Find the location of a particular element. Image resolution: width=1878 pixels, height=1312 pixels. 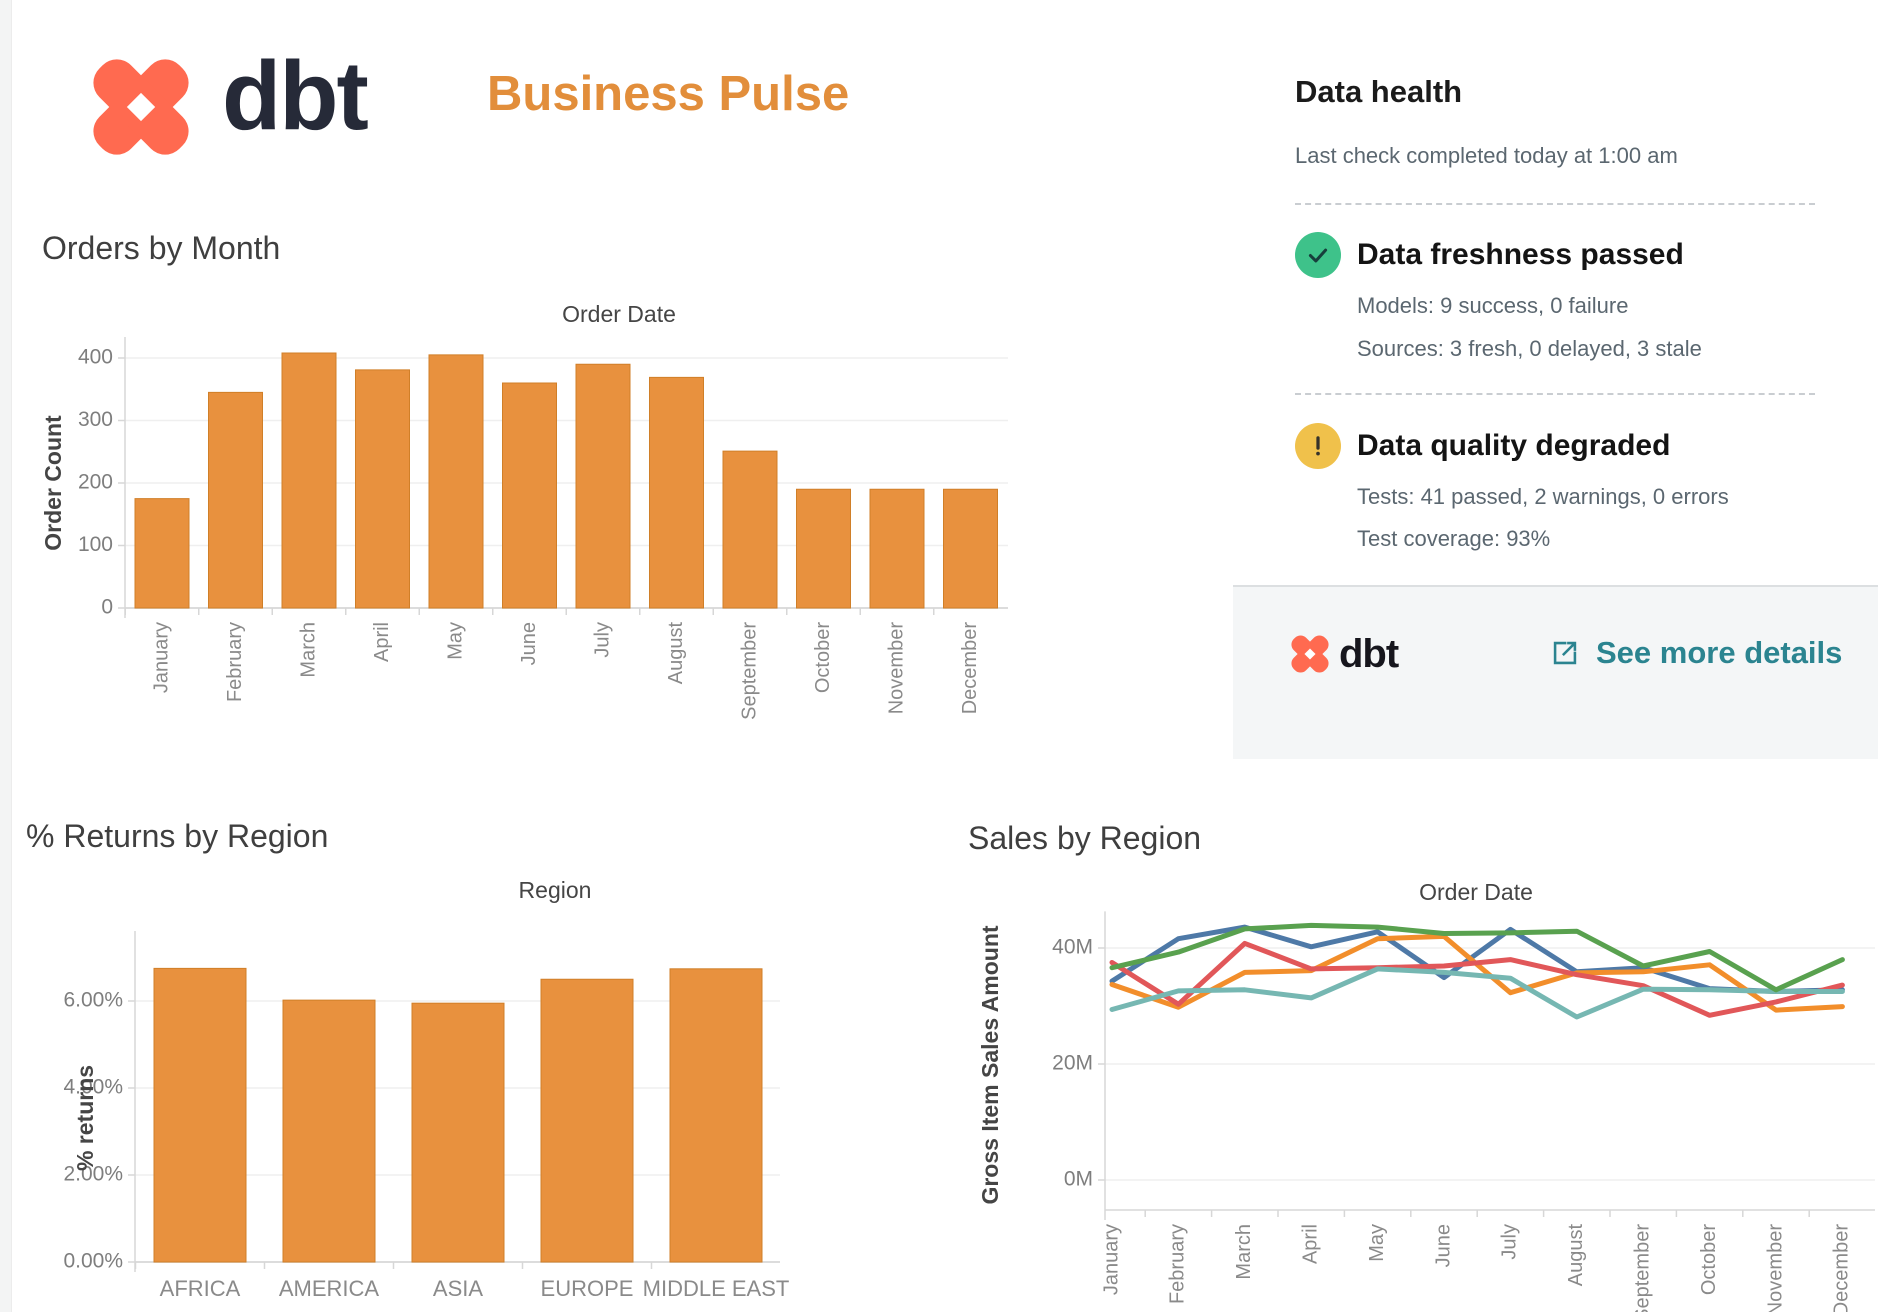

dbt-footer-brand-text: dbt is located at coordinates (1369, 653).